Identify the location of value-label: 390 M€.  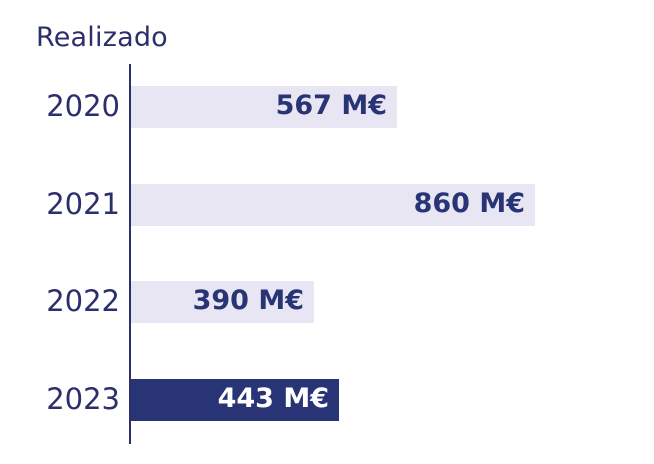
(248, 300).